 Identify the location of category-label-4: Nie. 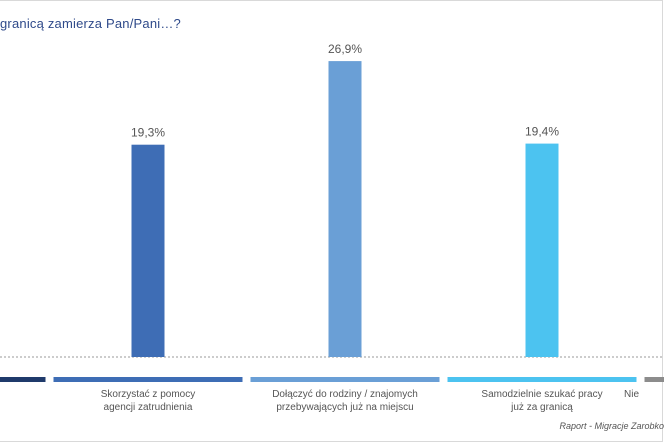
(644, 394).